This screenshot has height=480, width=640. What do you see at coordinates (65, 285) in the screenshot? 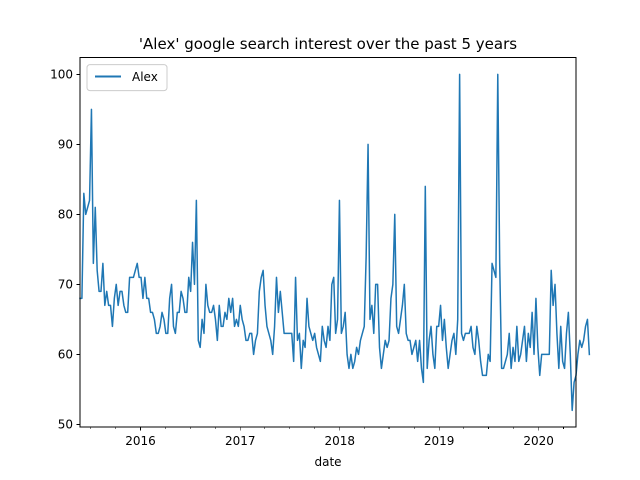
I see `y-tick-label: 70` at bounding box center [65, 285].